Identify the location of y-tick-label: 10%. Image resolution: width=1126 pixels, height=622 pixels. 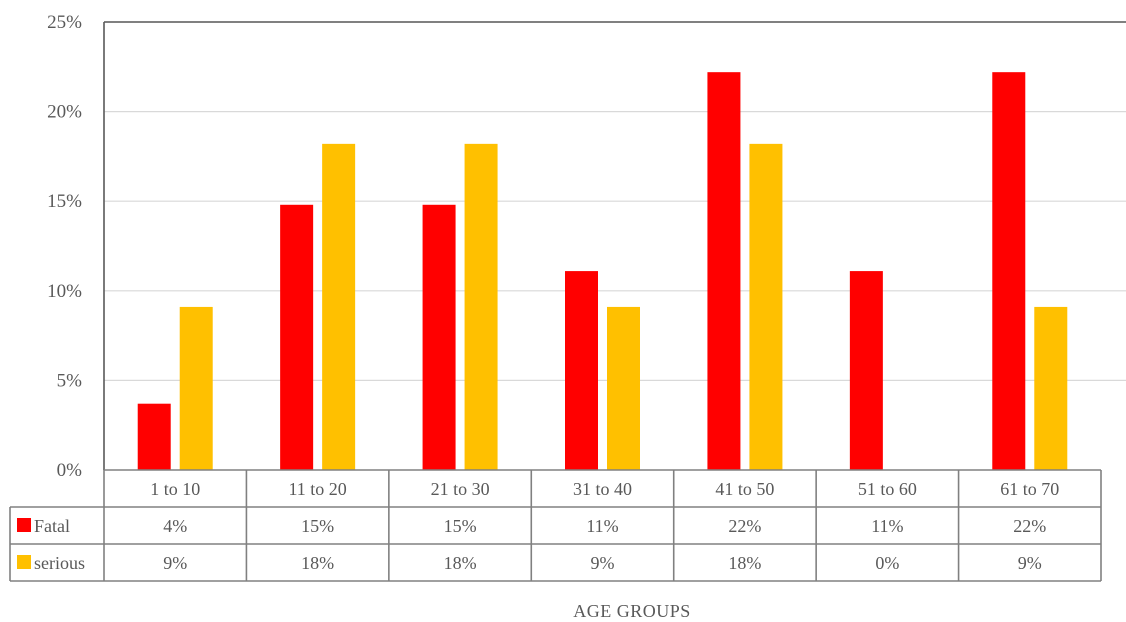
(64, 291).